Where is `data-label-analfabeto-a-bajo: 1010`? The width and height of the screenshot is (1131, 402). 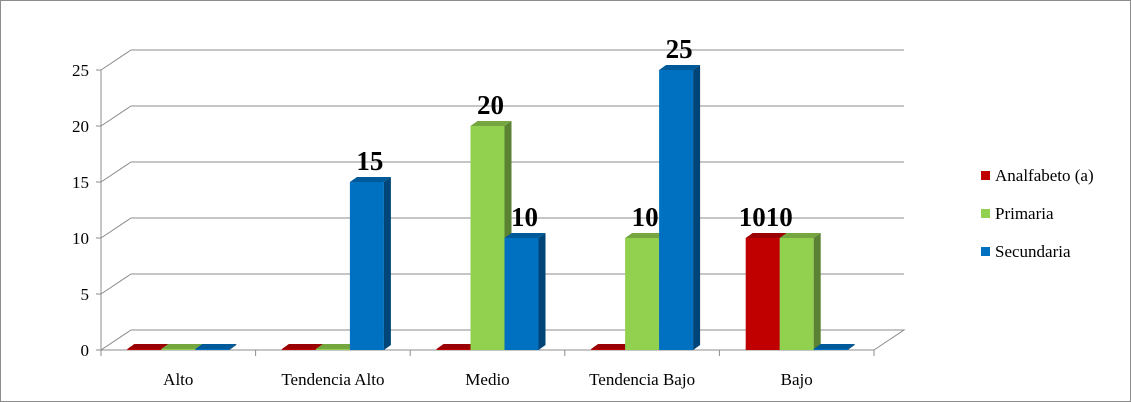
data-label-analfabeto-a-bajo: 1010 is located at coordinates (766, 217).